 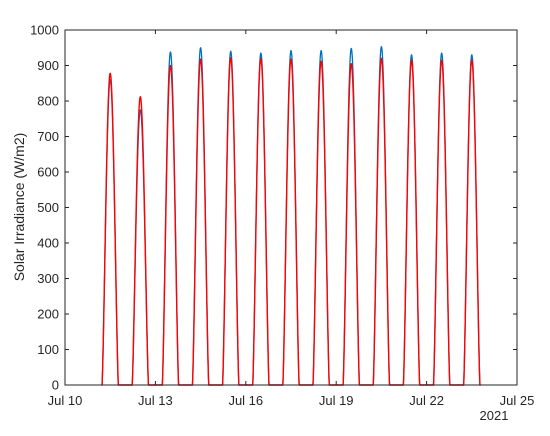 I want to click on y-tick-label: 500, so click(x=48, y=207).